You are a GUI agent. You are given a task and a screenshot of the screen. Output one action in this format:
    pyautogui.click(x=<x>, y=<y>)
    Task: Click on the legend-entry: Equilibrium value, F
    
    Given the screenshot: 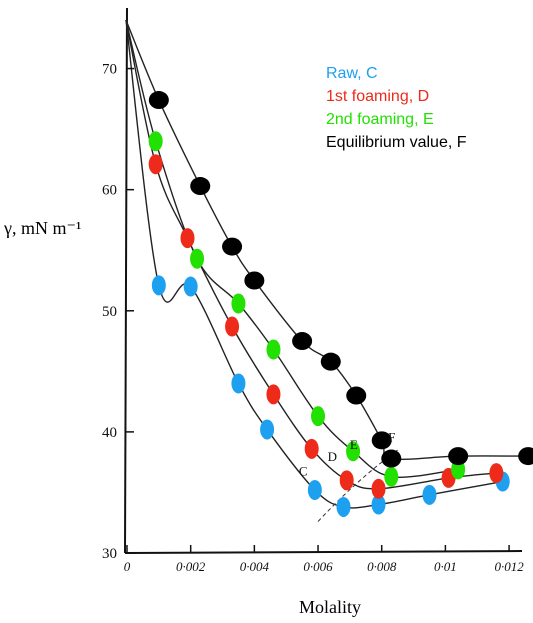 What is the action you would take?
    pyautogui.click(x=396, y=142)
    